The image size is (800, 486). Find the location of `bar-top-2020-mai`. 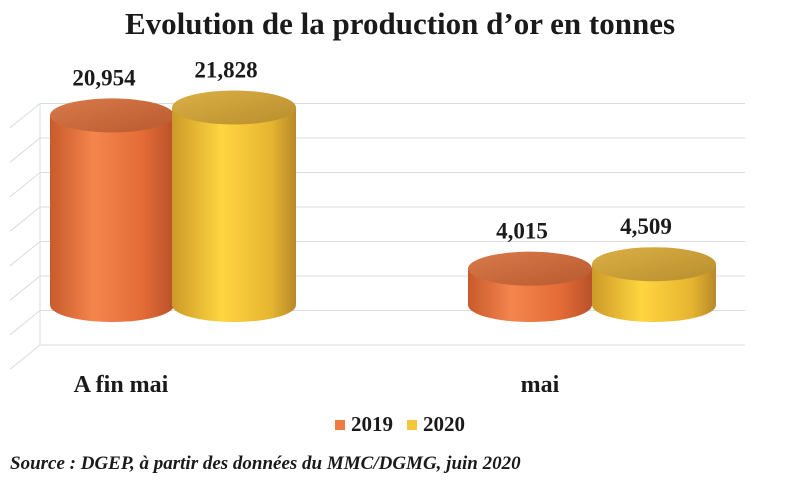

bar-top-2020-mai is located at coordinates (654, 264).